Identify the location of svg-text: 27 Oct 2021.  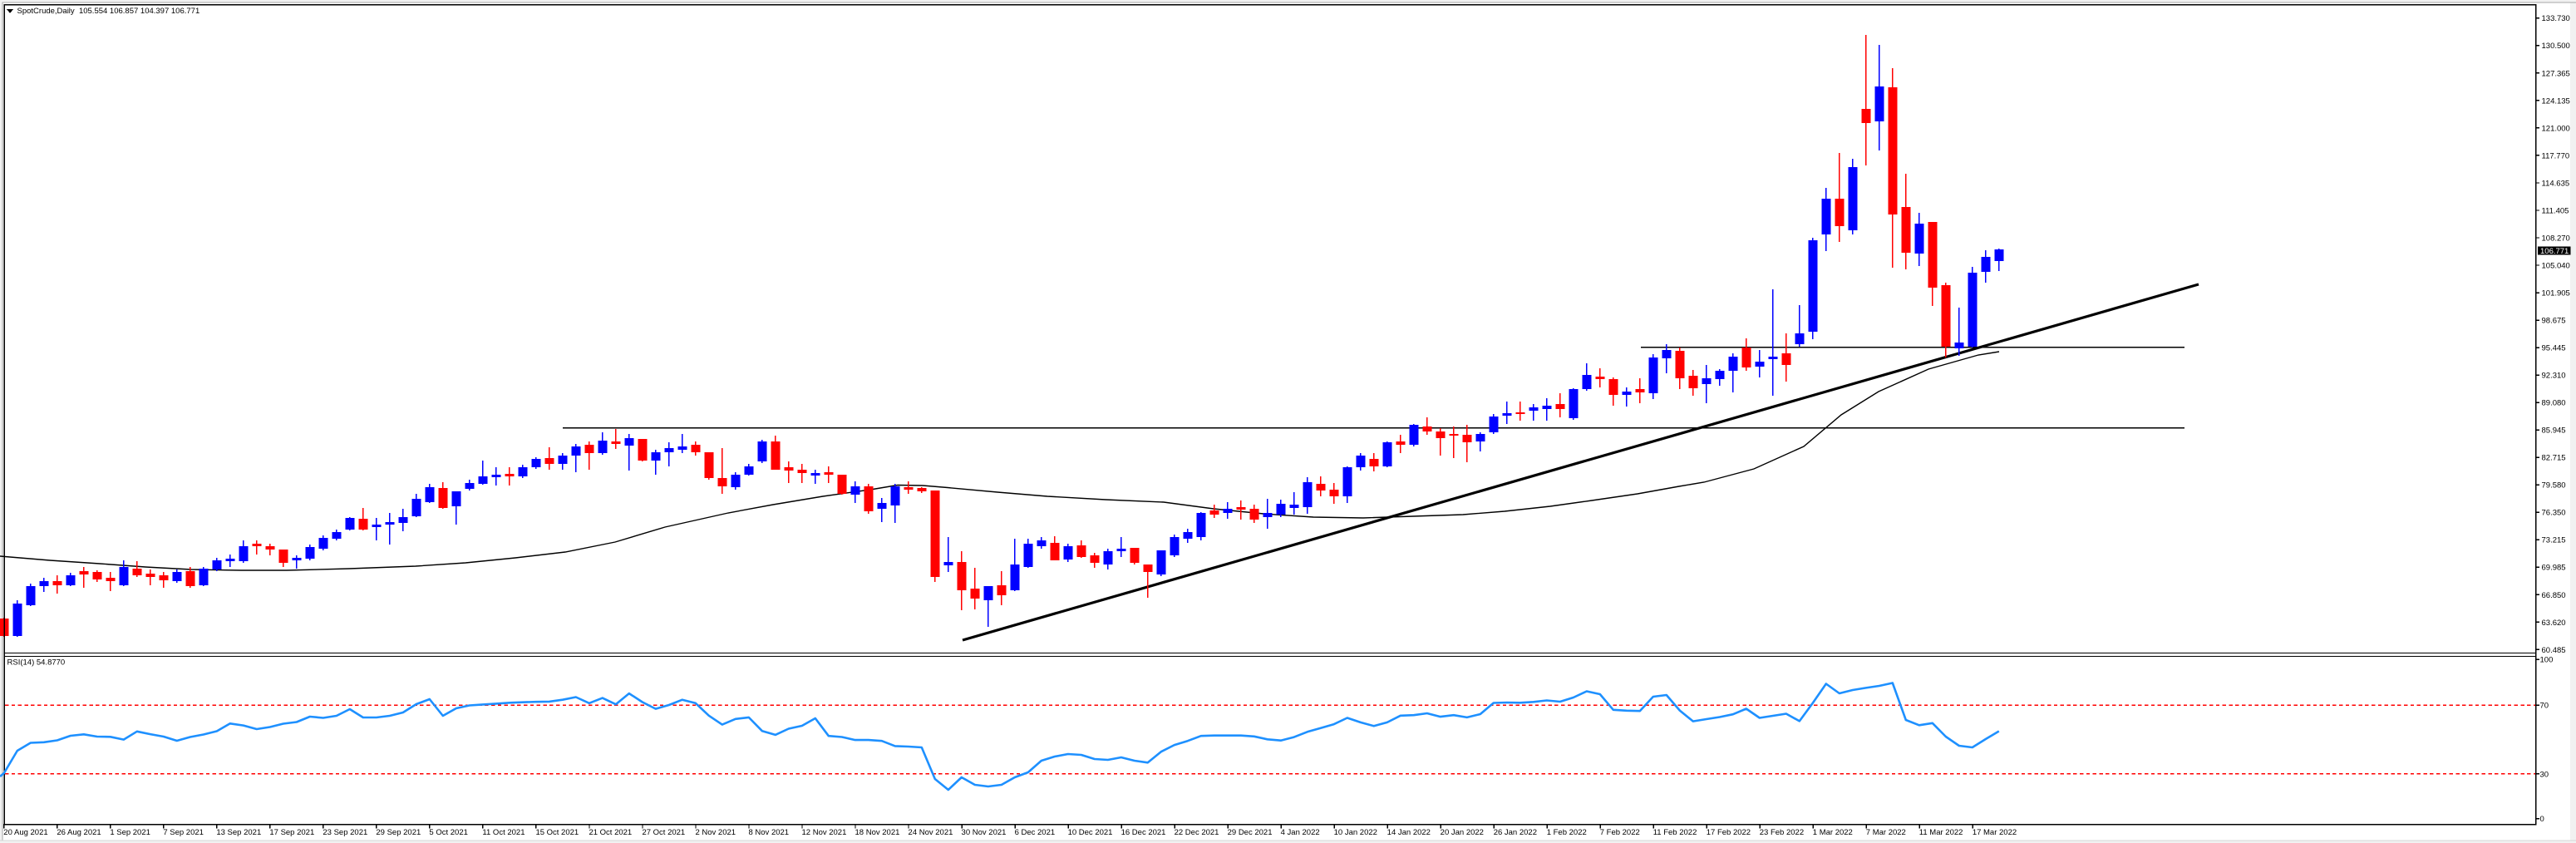
(663, 832).